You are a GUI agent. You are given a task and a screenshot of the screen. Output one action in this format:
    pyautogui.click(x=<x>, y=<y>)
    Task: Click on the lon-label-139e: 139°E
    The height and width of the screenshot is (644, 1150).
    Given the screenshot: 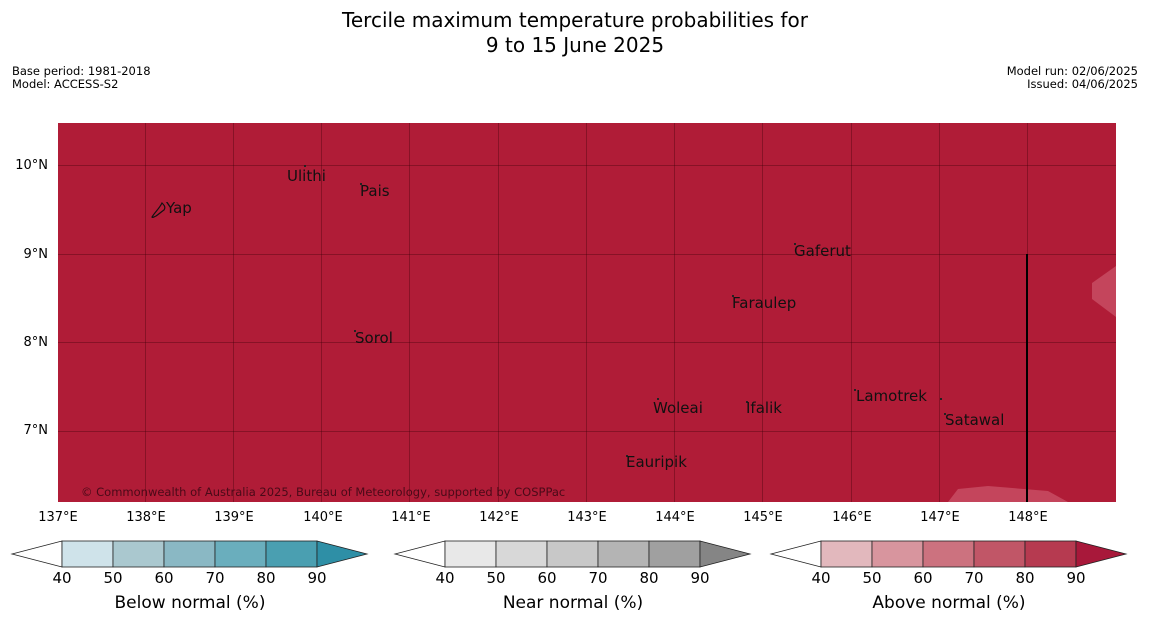 What is the action you would take?
    pyautogui.click(x=234, y=517)
    